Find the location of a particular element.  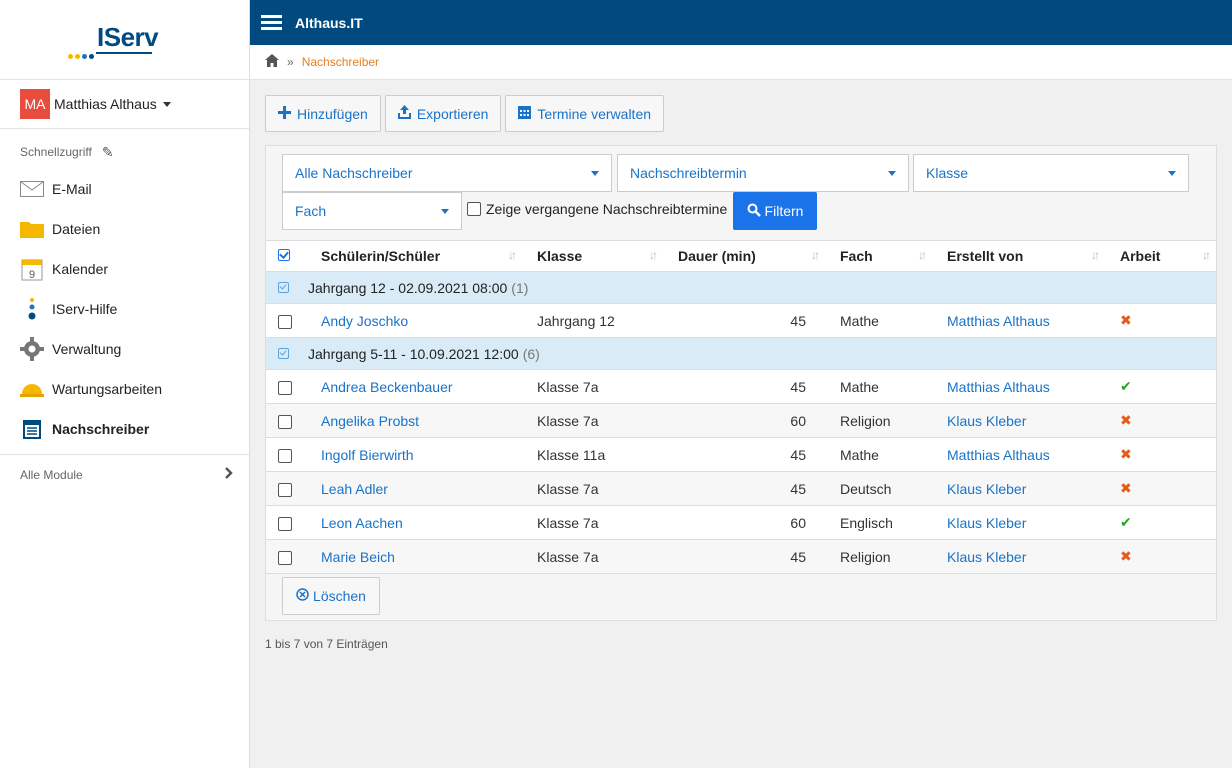

select-all-checkbox is located at coordinates (284, 255).